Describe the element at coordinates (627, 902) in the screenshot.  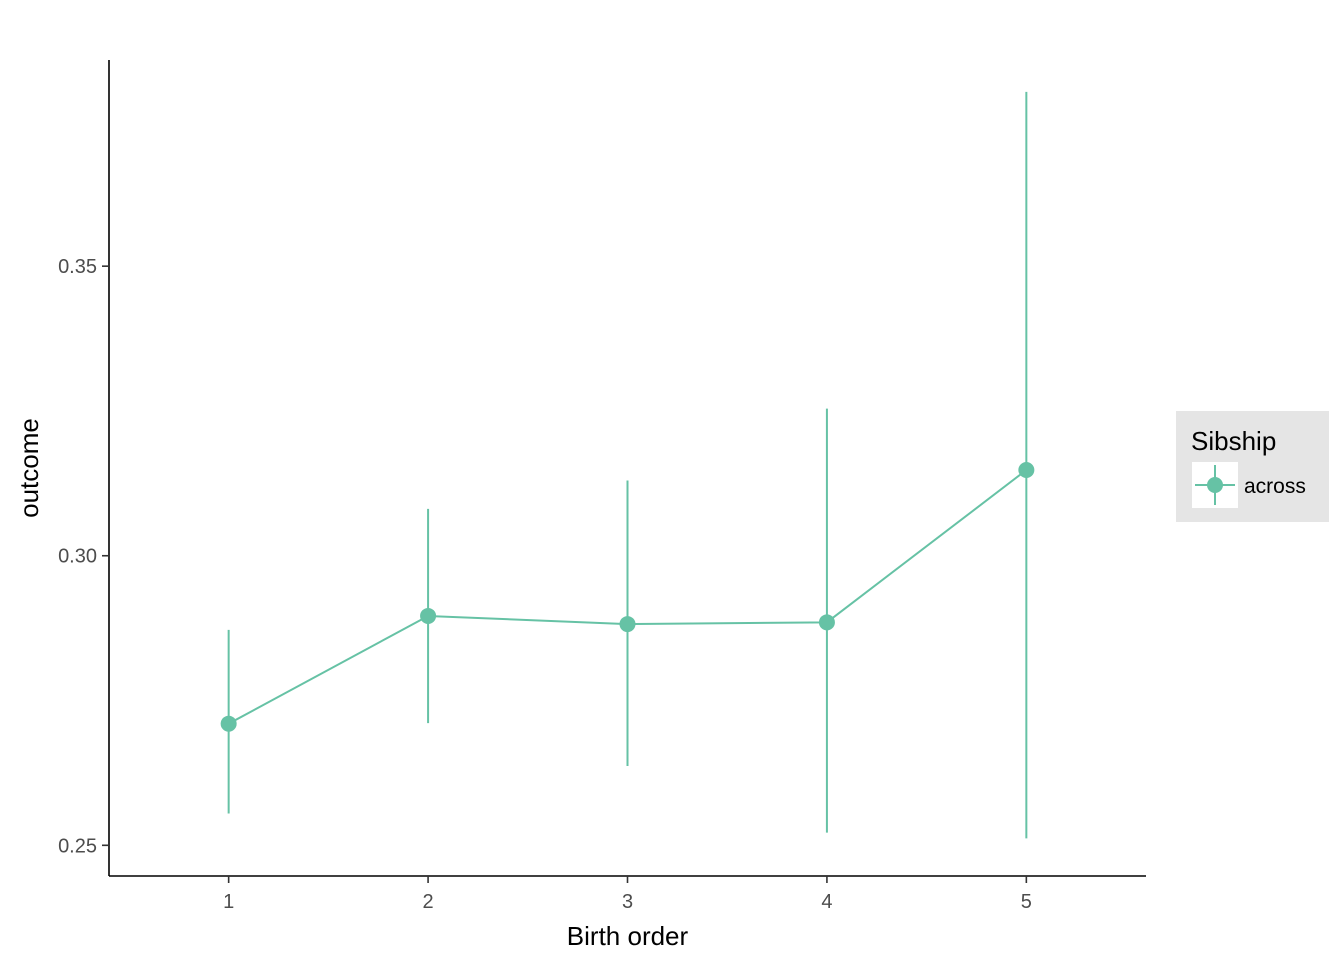
I see `x-tick-label: 3` at that location.